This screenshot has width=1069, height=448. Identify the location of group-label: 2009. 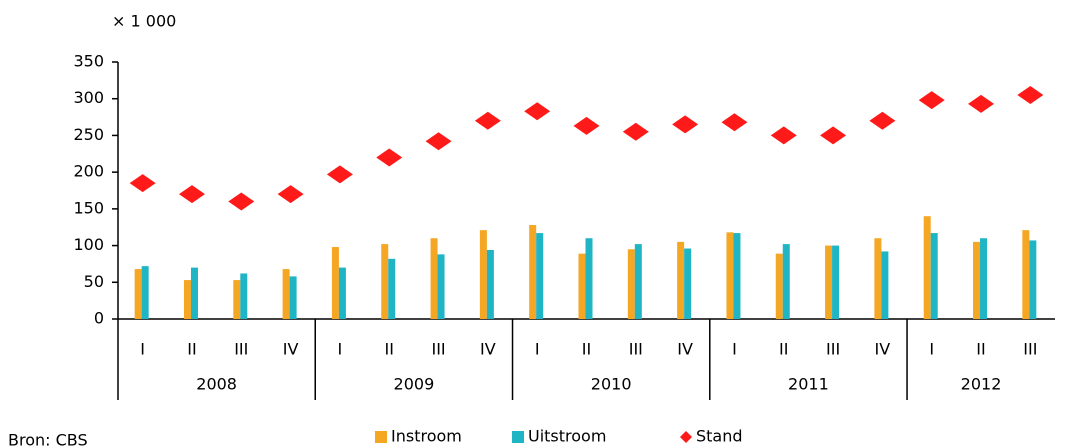
(414, 384).